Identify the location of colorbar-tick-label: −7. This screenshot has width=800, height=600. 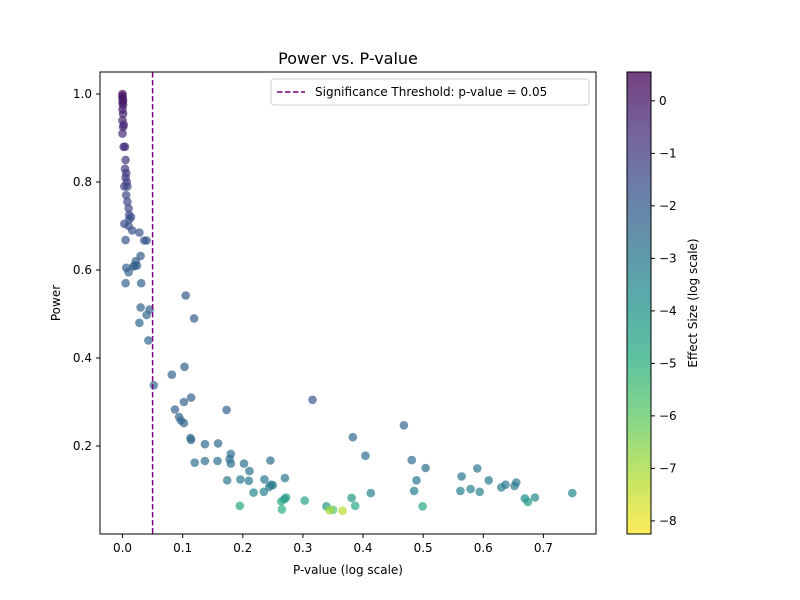
(668, 468).